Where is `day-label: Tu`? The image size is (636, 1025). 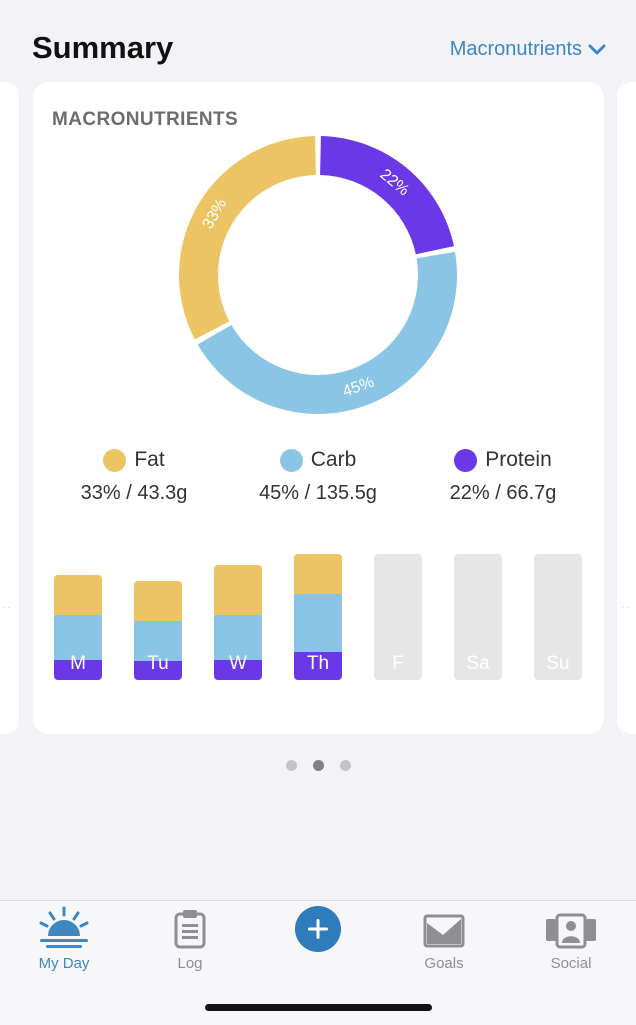 day-label: Tu is located at coordinates (158, 663).